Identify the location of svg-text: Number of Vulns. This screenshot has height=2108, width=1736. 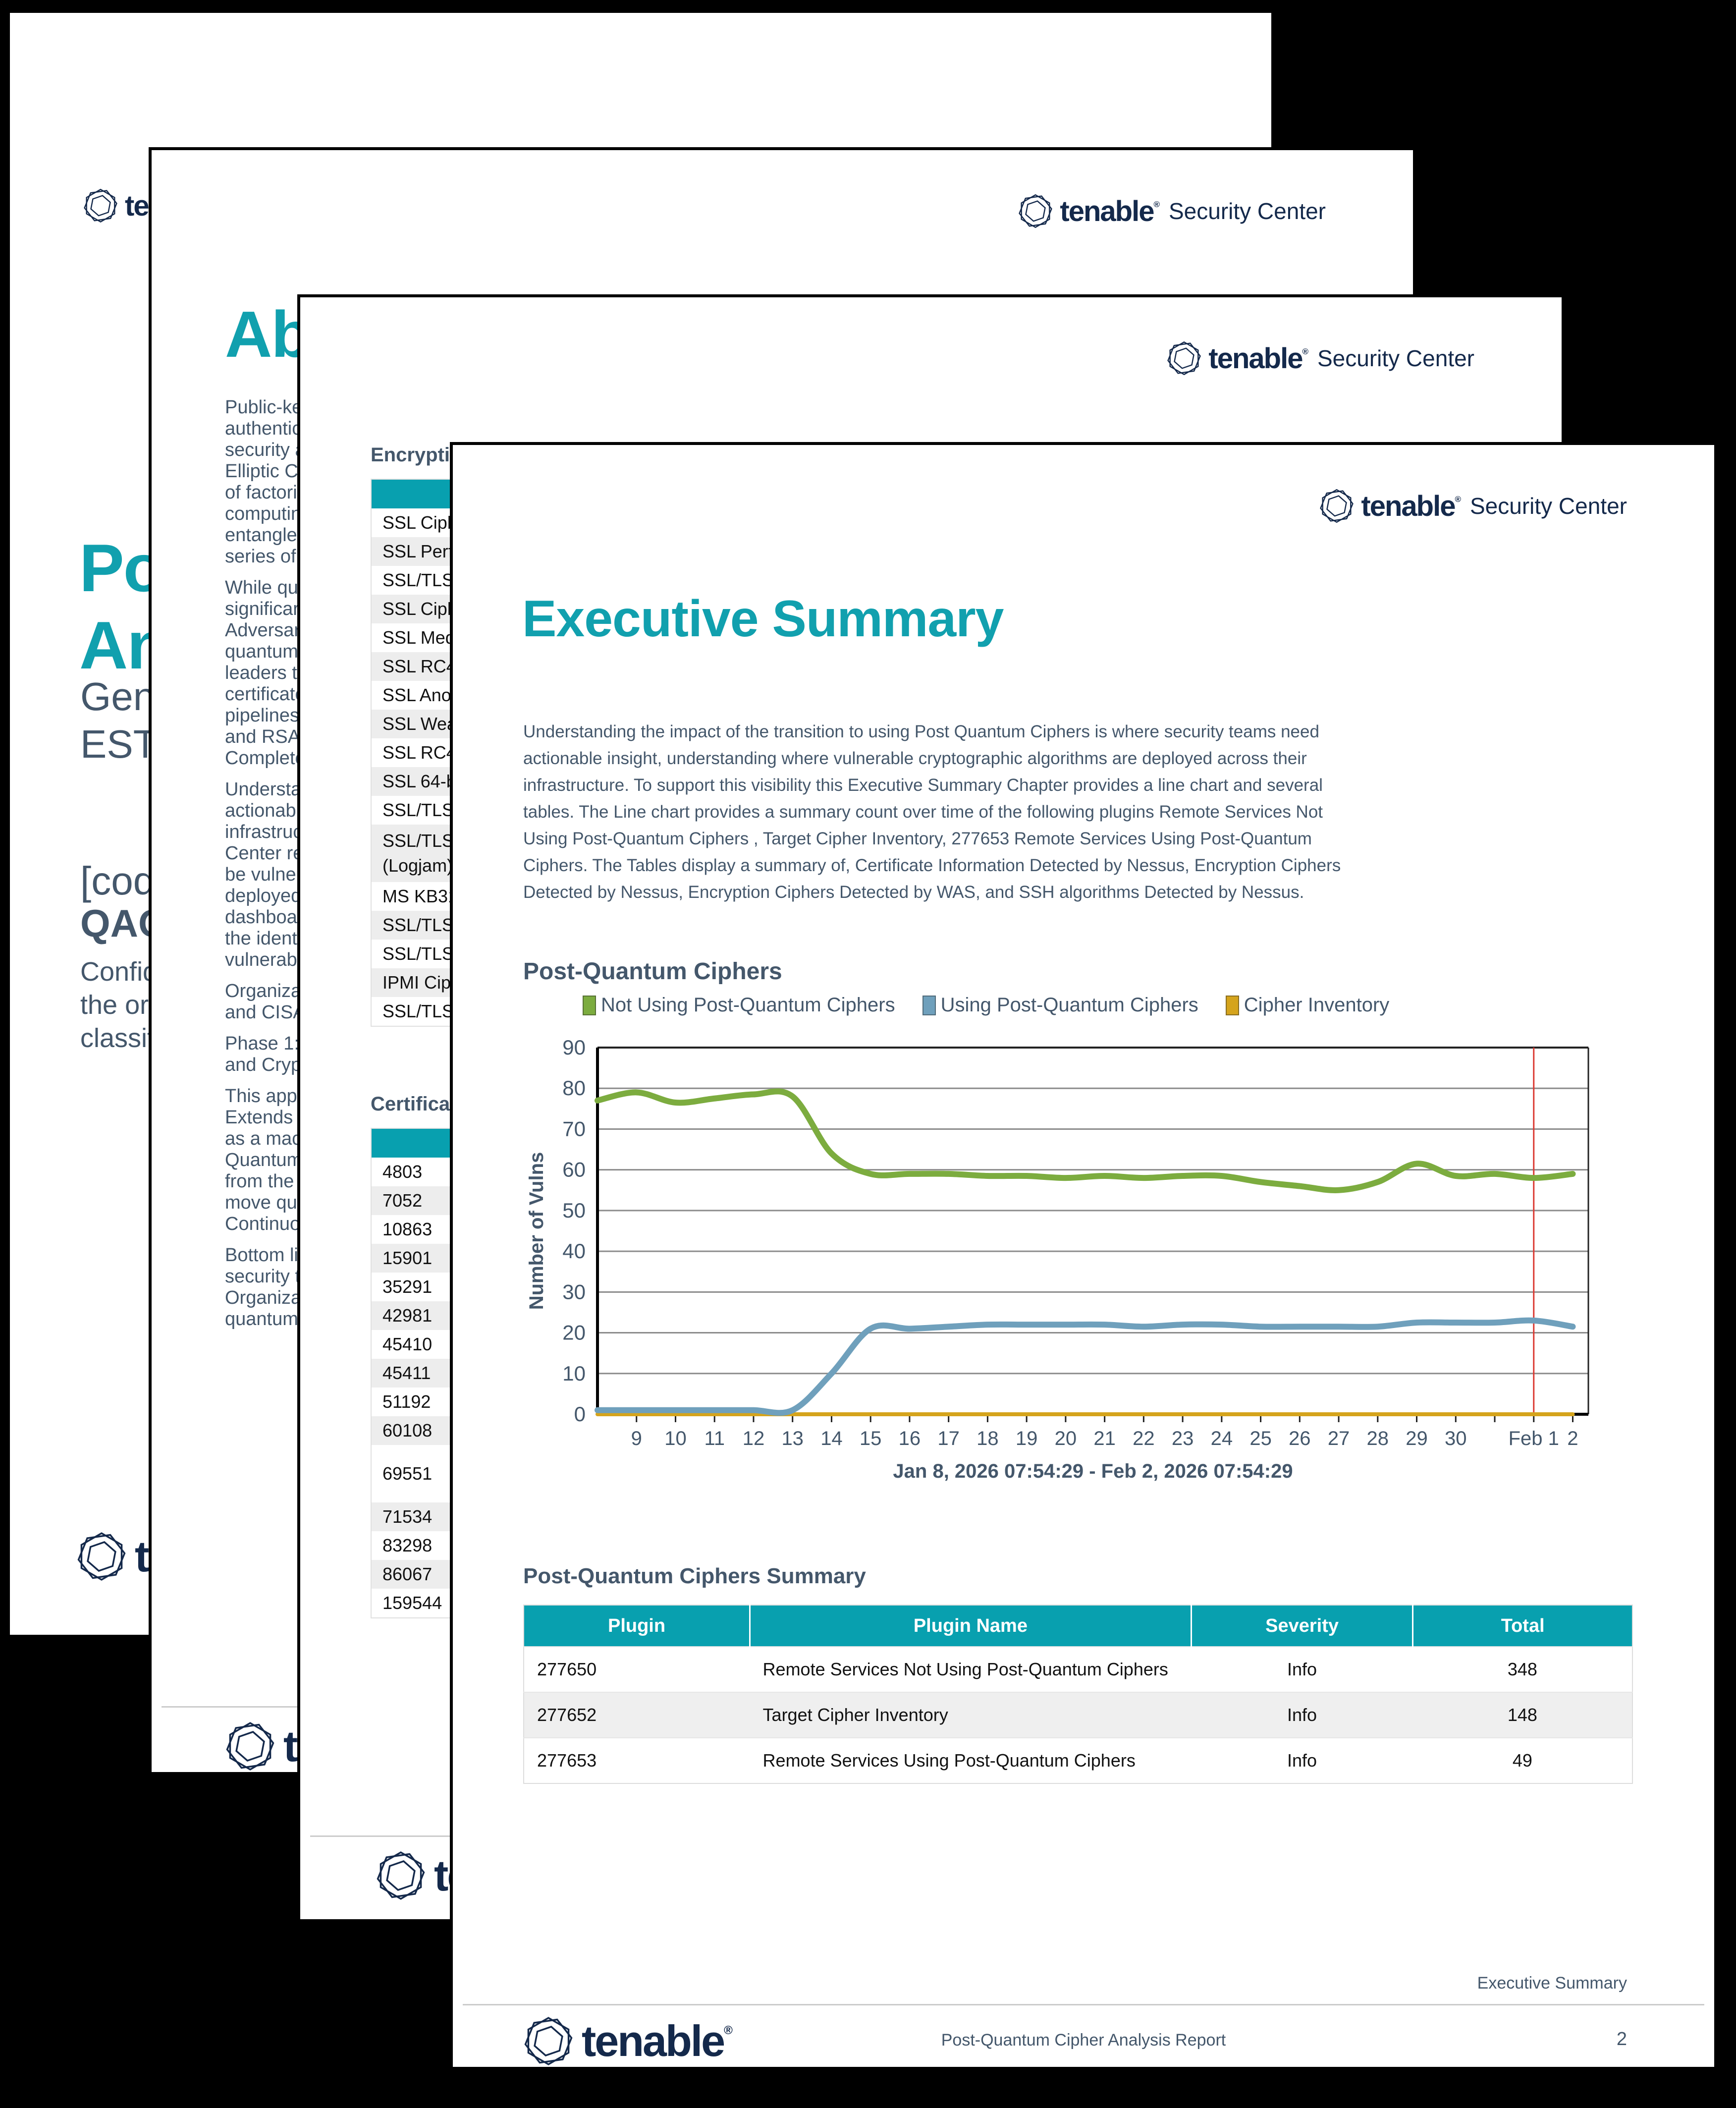
(536, 1231).